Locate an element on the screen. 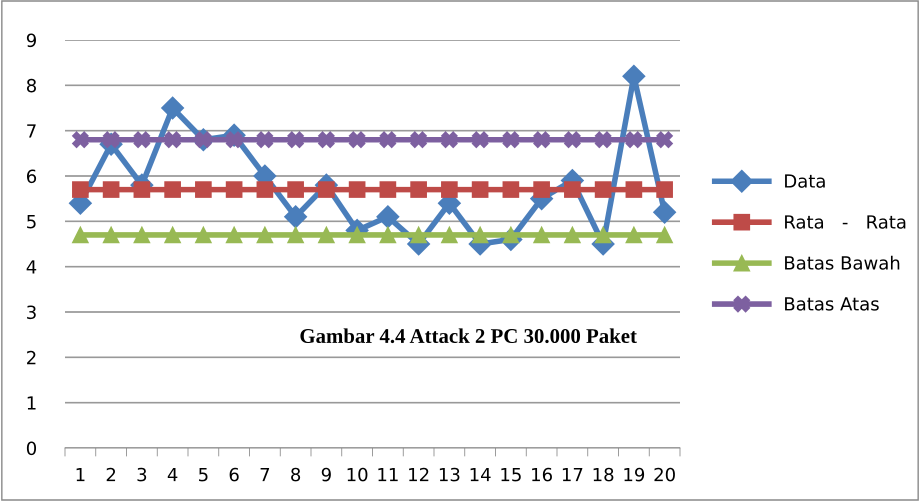 Image resolution: width=920 pixels, height=501 pixels. x-tick-label: 16 is located at coordinates (542, 475).